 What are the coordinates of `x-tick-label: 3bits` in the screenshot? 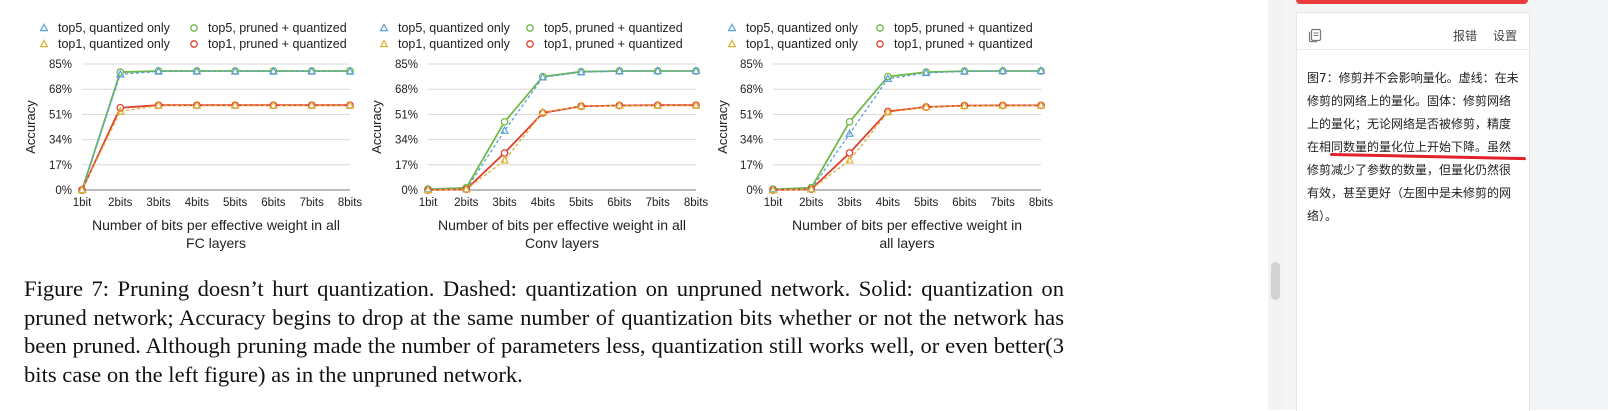 It's located at (158, 203).